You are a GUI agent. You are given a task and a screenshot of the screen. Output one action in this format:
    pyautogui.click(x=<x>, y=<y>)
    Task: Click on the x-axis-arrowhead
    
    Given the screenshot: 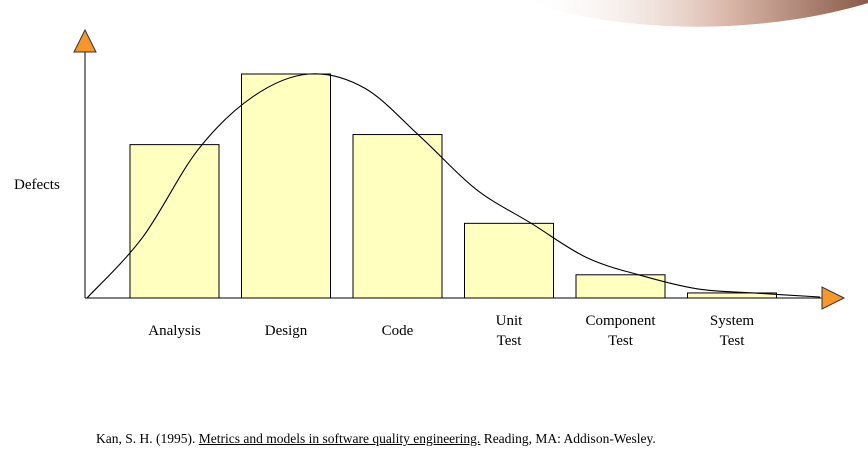 What is the action you would take?
    pyautogui.click(x=833, y=298)
    